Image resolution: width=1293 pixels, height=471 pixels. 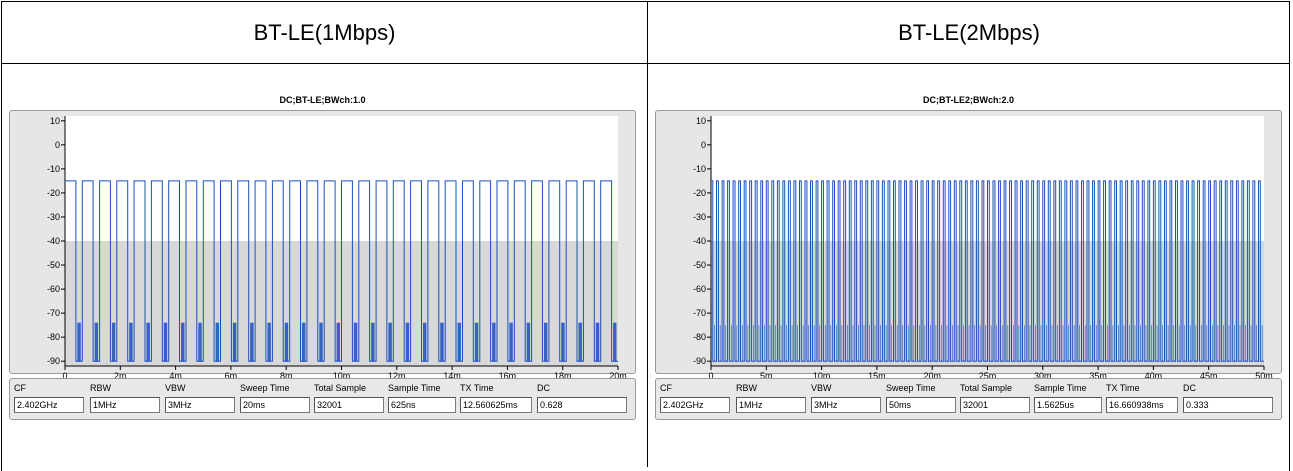 What do you see at coordinates (1228, 405) in the screenshot?
I see `dc-field: 0.333` at bounding box center [1228, 405].